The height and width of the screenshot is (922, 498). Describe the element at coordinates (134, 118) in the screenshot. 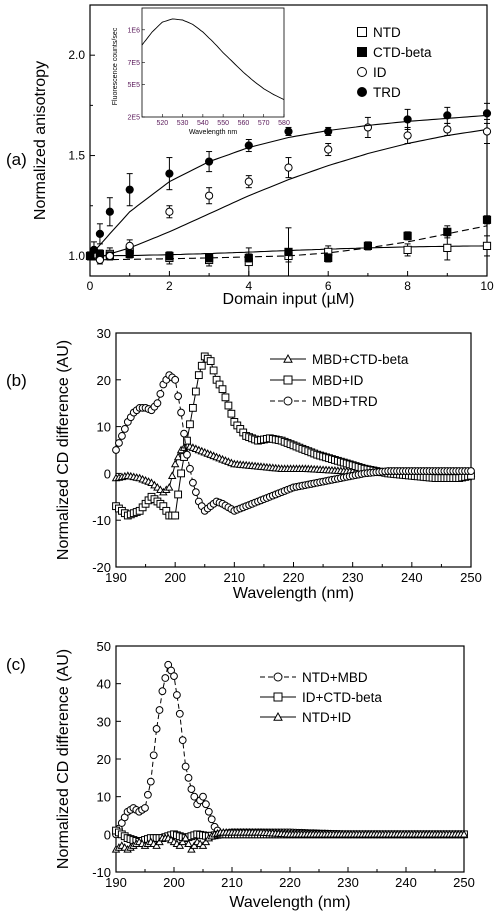

I see `inset-y-tick-label: 2E5` at that location.